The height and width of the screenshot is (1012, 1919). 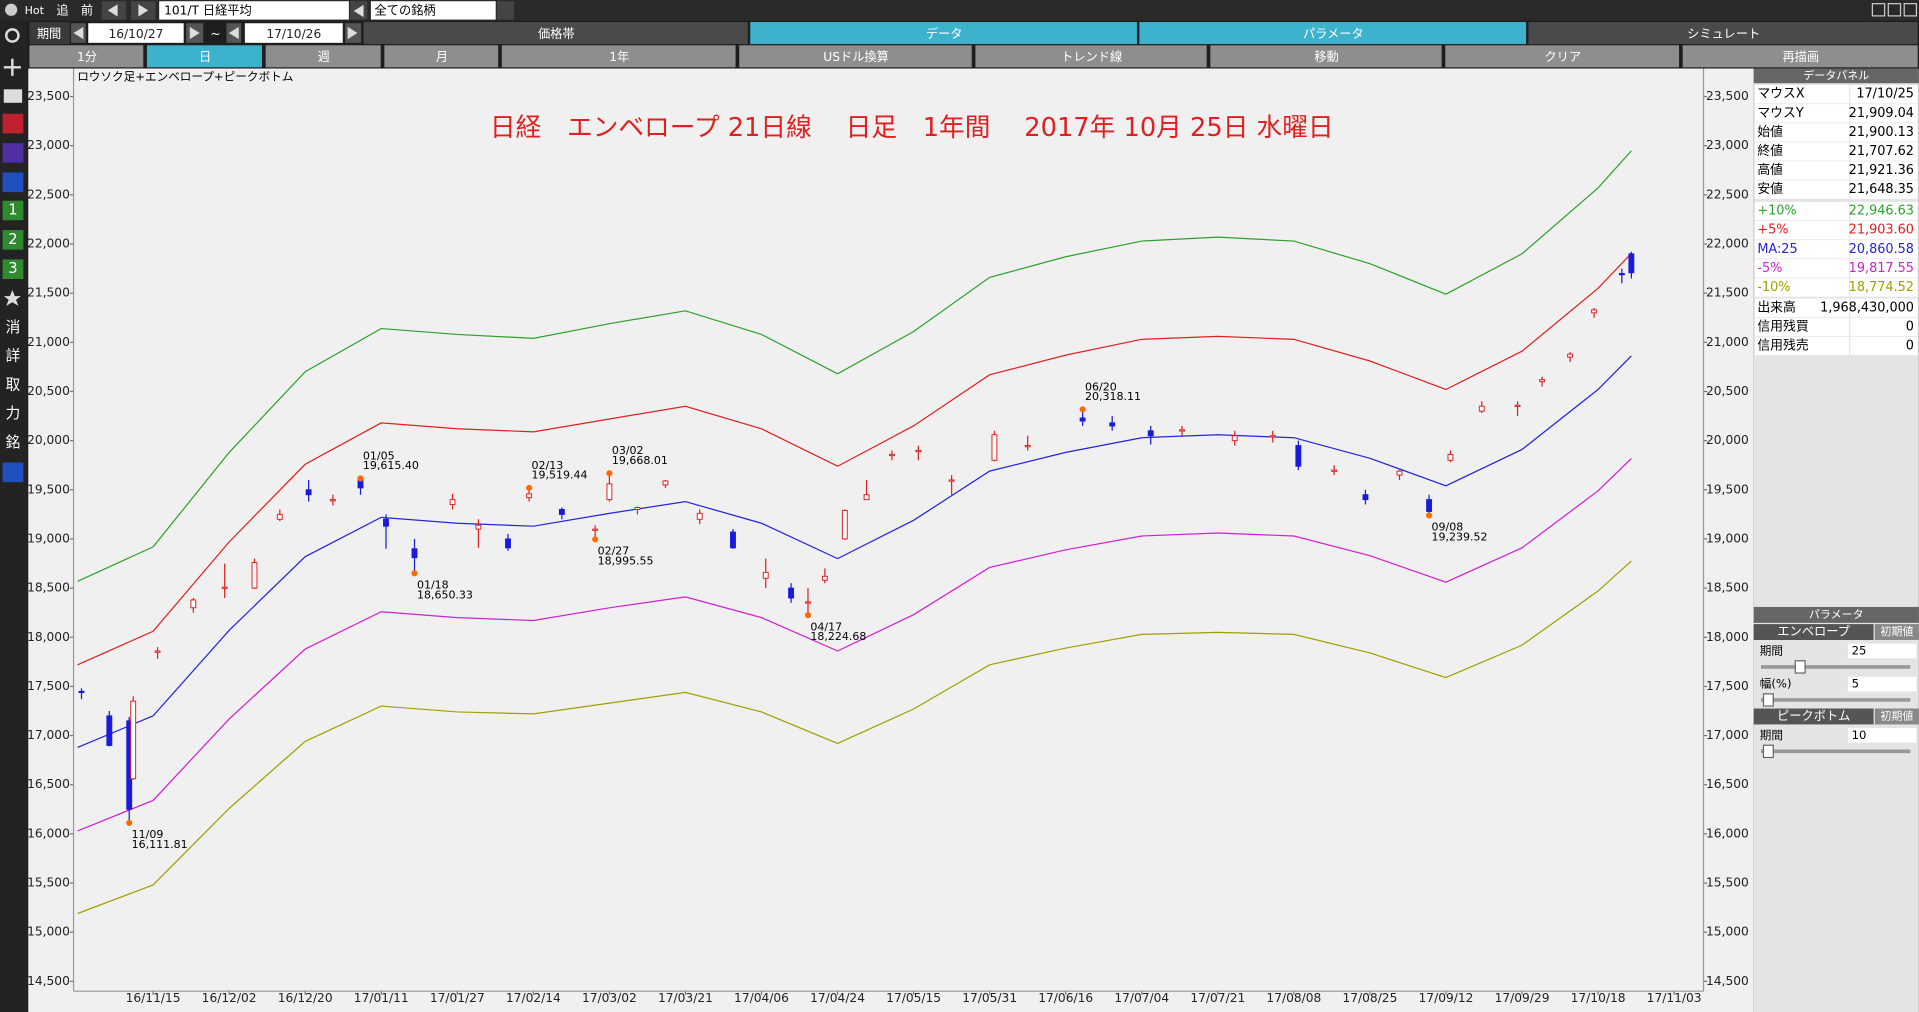 I want to click on y-tick-label: 15,000, so click(x=48, y=932).